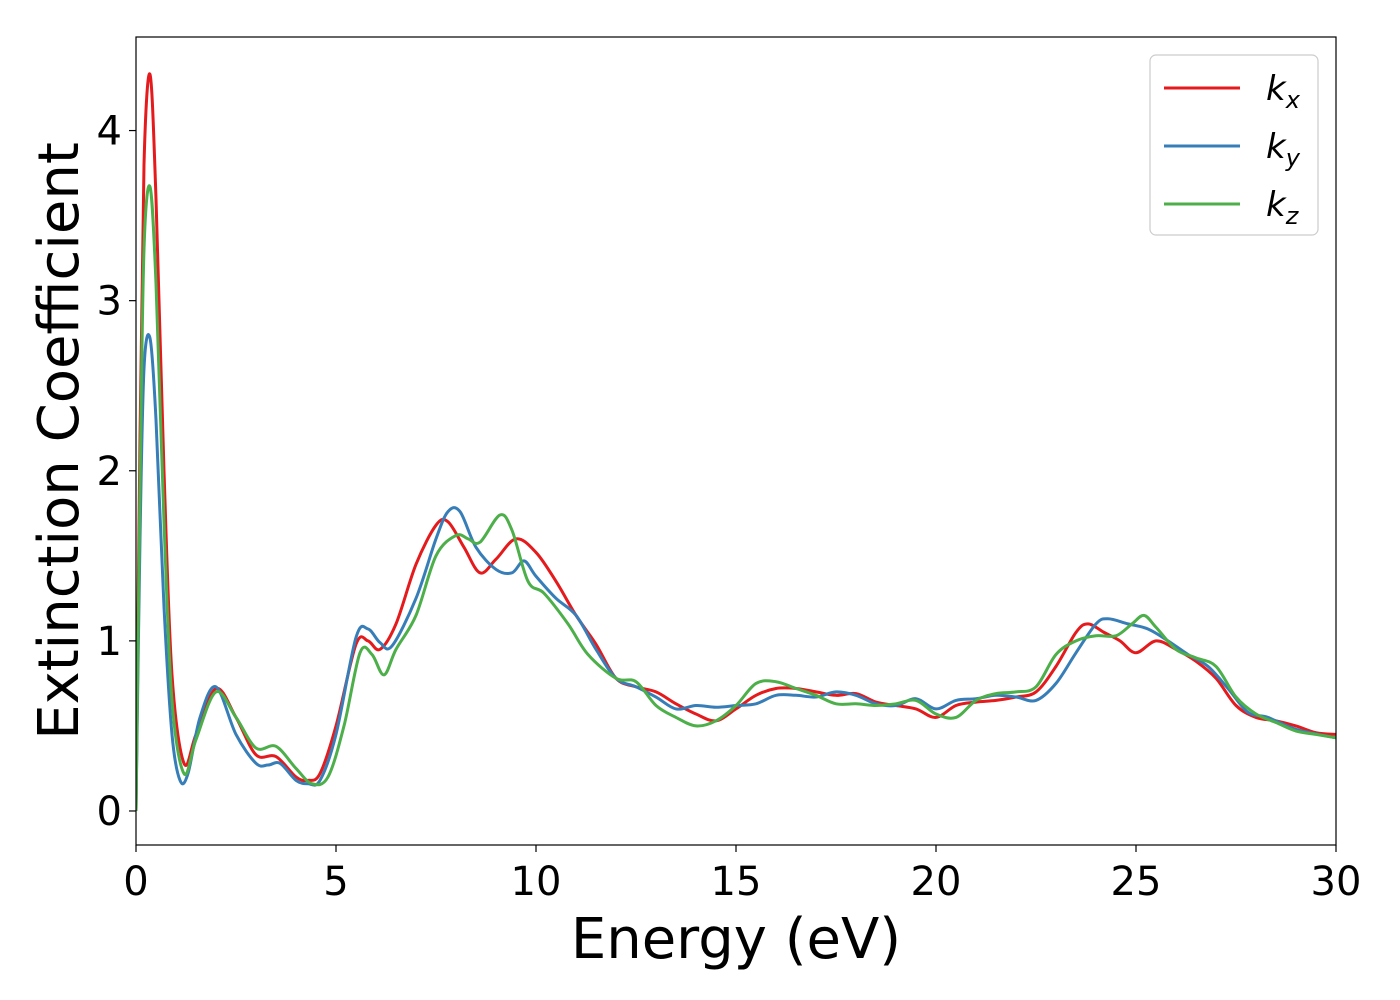  What do you see at coordinates (109, 302) in the screenshot?
I see `y-tick-label: 3` at bounding box center [109, 302].